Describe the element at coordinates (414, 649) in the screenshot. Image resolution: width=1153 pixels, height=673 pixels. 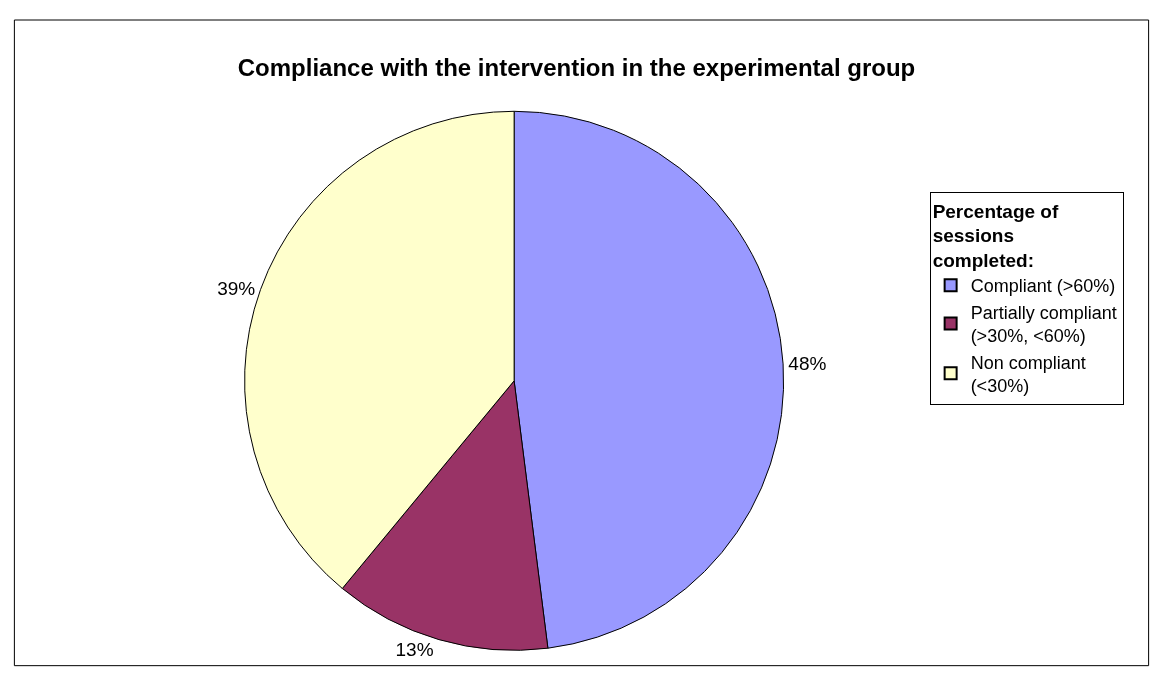
I see `data-label: 13%` at that location.